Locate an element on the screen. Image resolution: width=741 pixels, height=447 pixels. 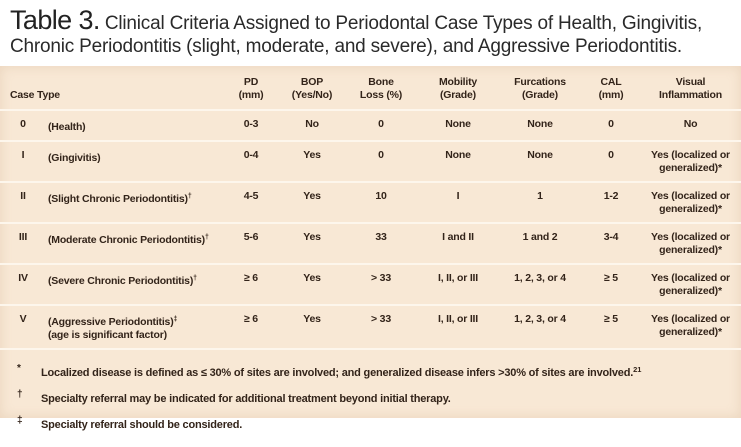
case-numeral: I is located at coordinates (23, 155).